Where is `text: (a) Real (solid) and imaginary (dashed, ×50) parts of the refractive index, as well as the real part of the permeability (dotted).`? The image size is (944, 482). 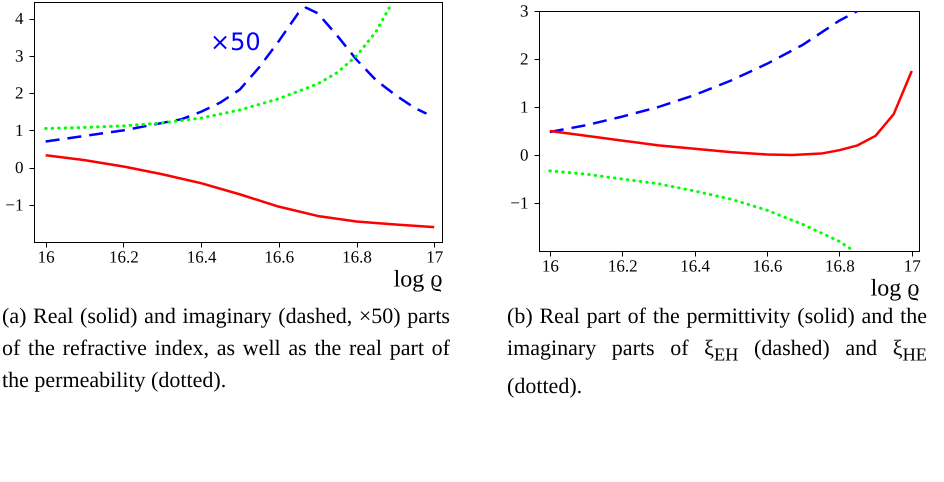 text: (a) Real (solid) and imaginary (dashed, ×50) parts of the refractive index, as well as the real part of the permeability (dotted). is located at coordinates (226, 348).